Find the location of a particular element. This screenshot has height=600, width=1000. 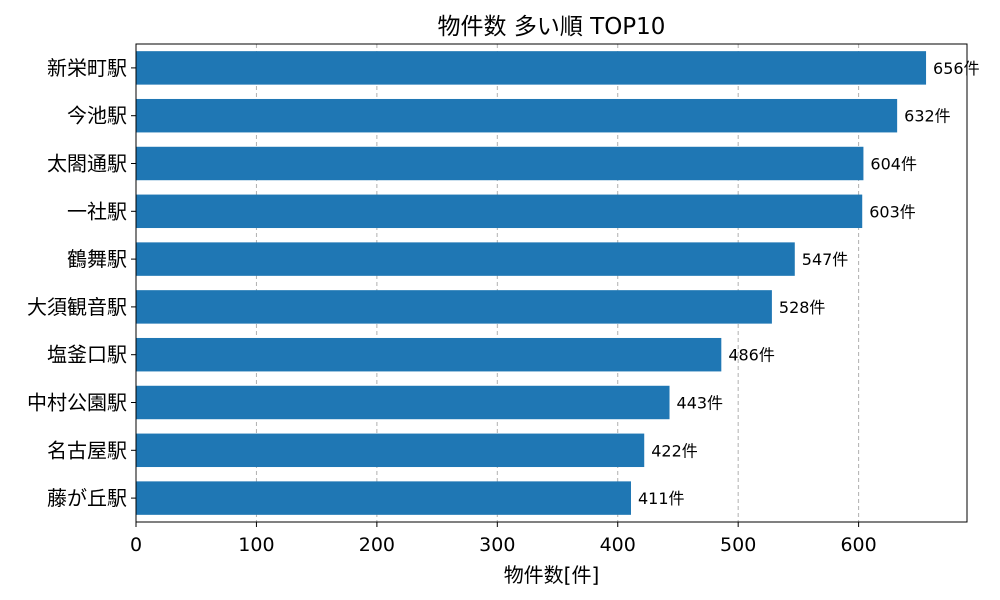

chart-title: 物件数 多い順 TOP10 is located at coordinates (552, 27).